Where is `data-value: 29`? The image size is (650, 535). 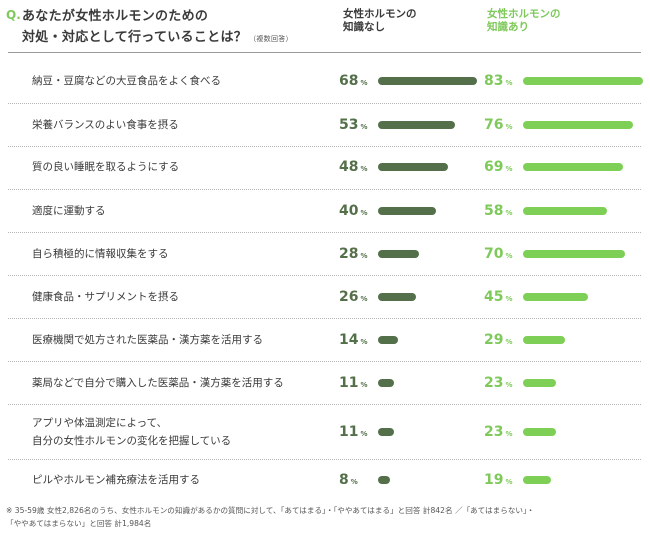
data-value: 29 is located at coordinates (494, 340).